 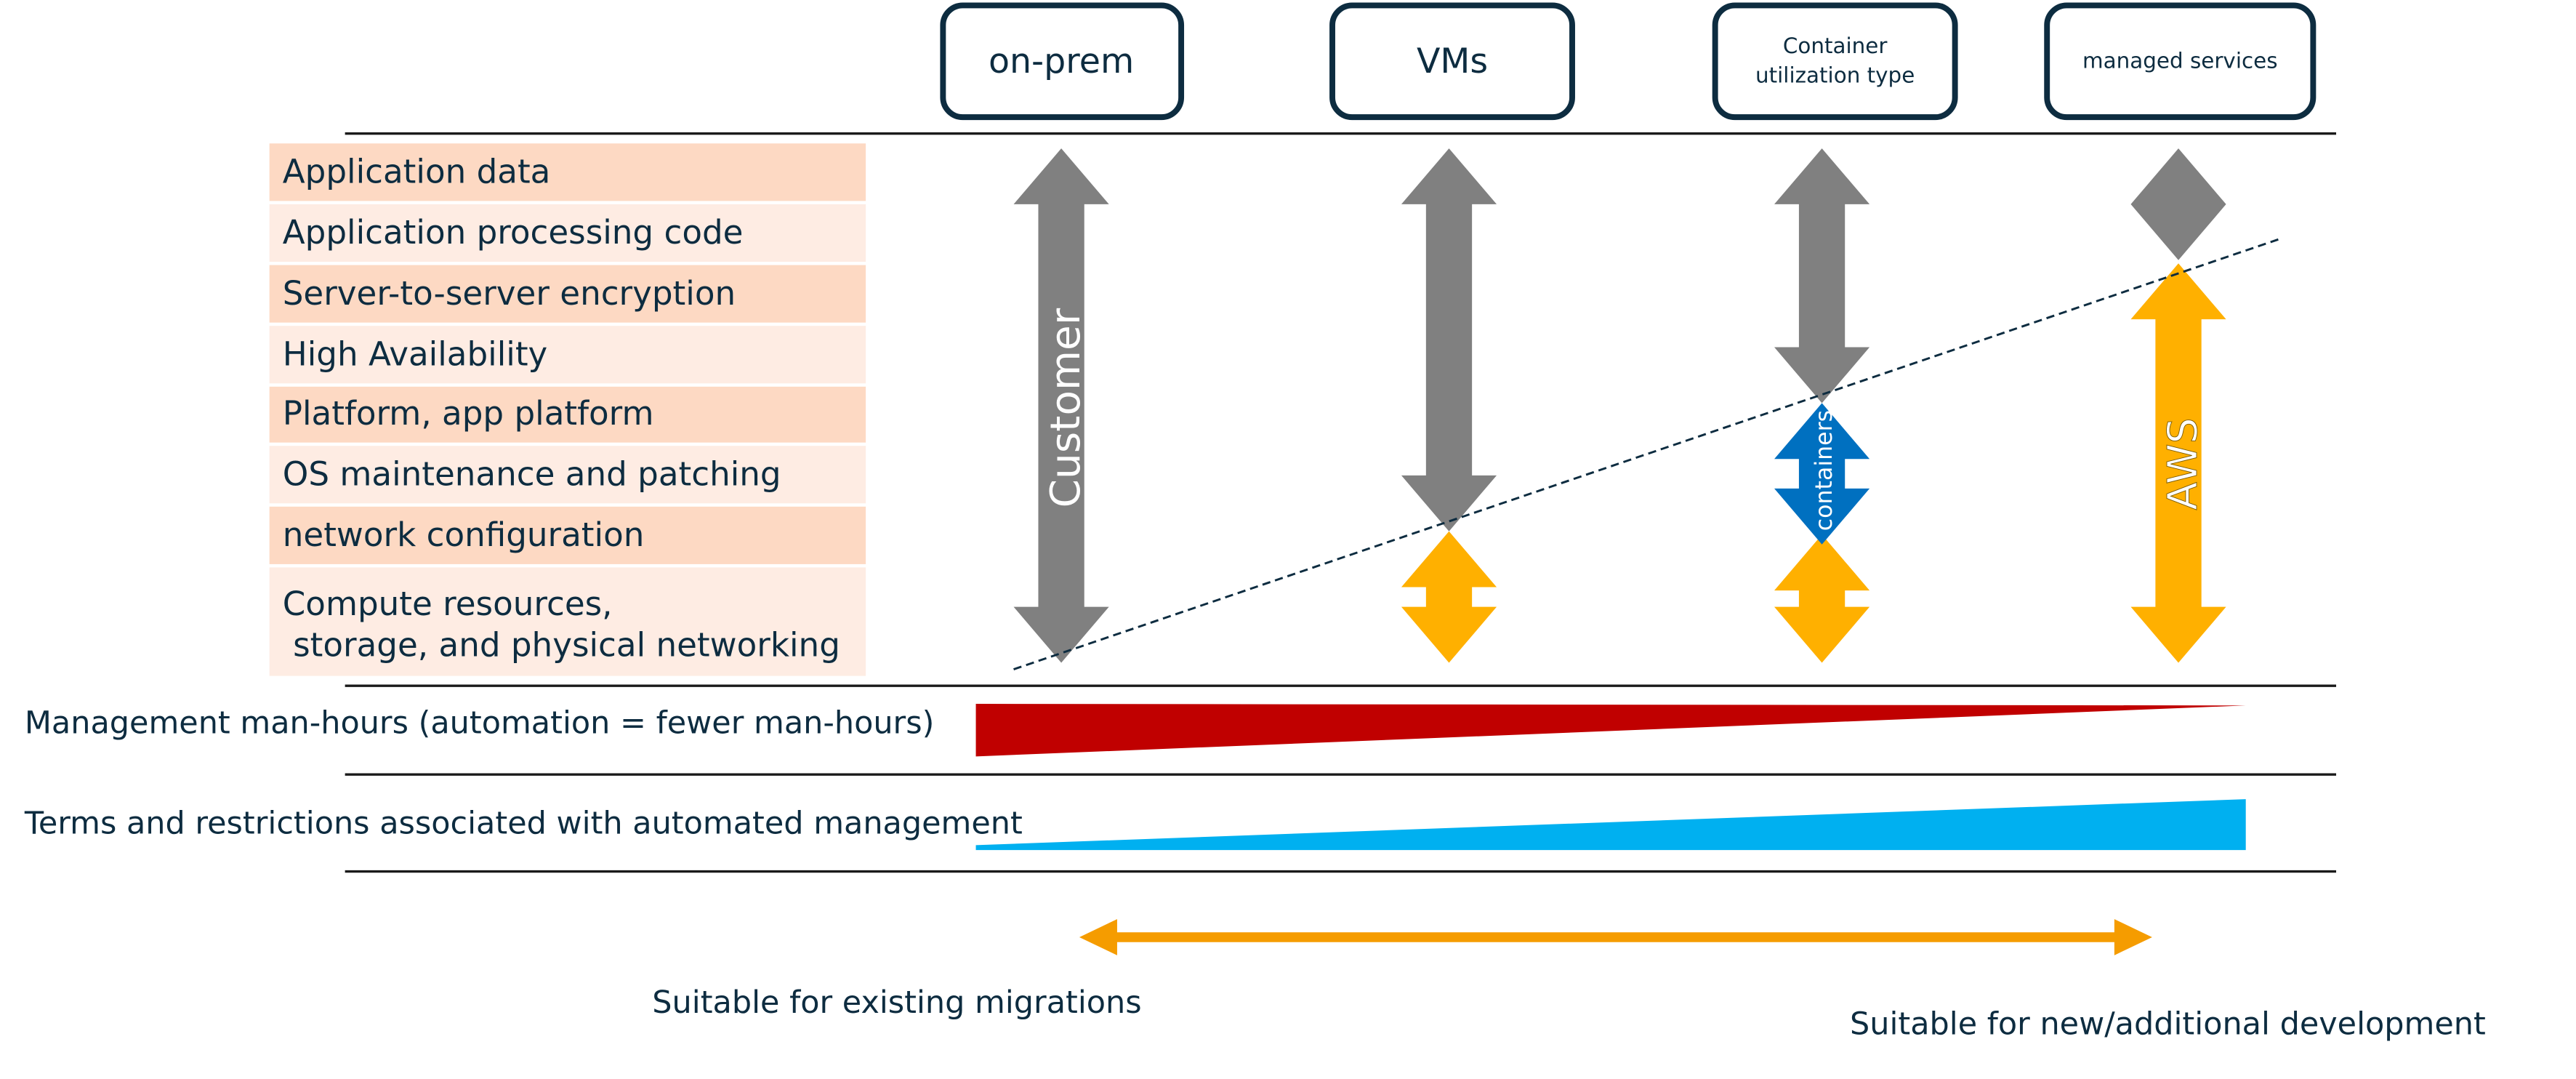 What do you see at coordinates (417, 172) in the screenshot?
I see `layer-label: Application data` at bounding box center [417, 172].